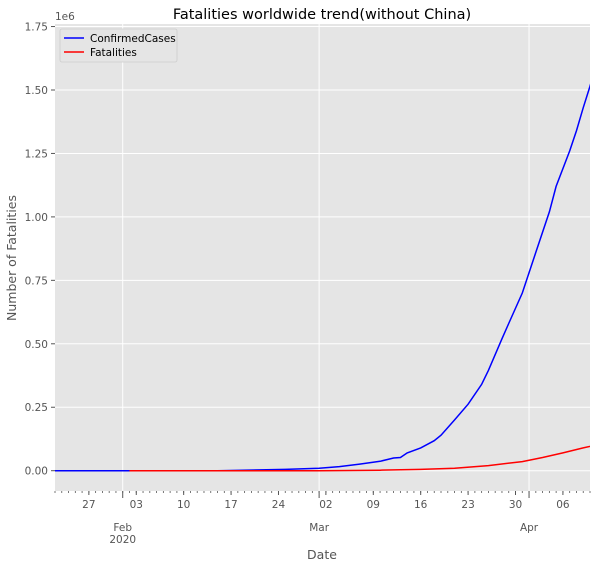  Describe the element at coordinates (359, 458) in the screenshot. I see `series-line-fatalities` at that location.